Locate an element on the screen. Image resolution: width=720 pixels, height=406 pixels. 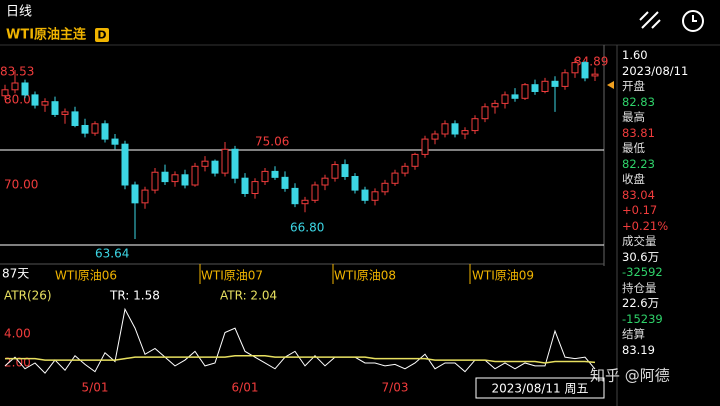
badge: D is located at coordinates (101, 35).